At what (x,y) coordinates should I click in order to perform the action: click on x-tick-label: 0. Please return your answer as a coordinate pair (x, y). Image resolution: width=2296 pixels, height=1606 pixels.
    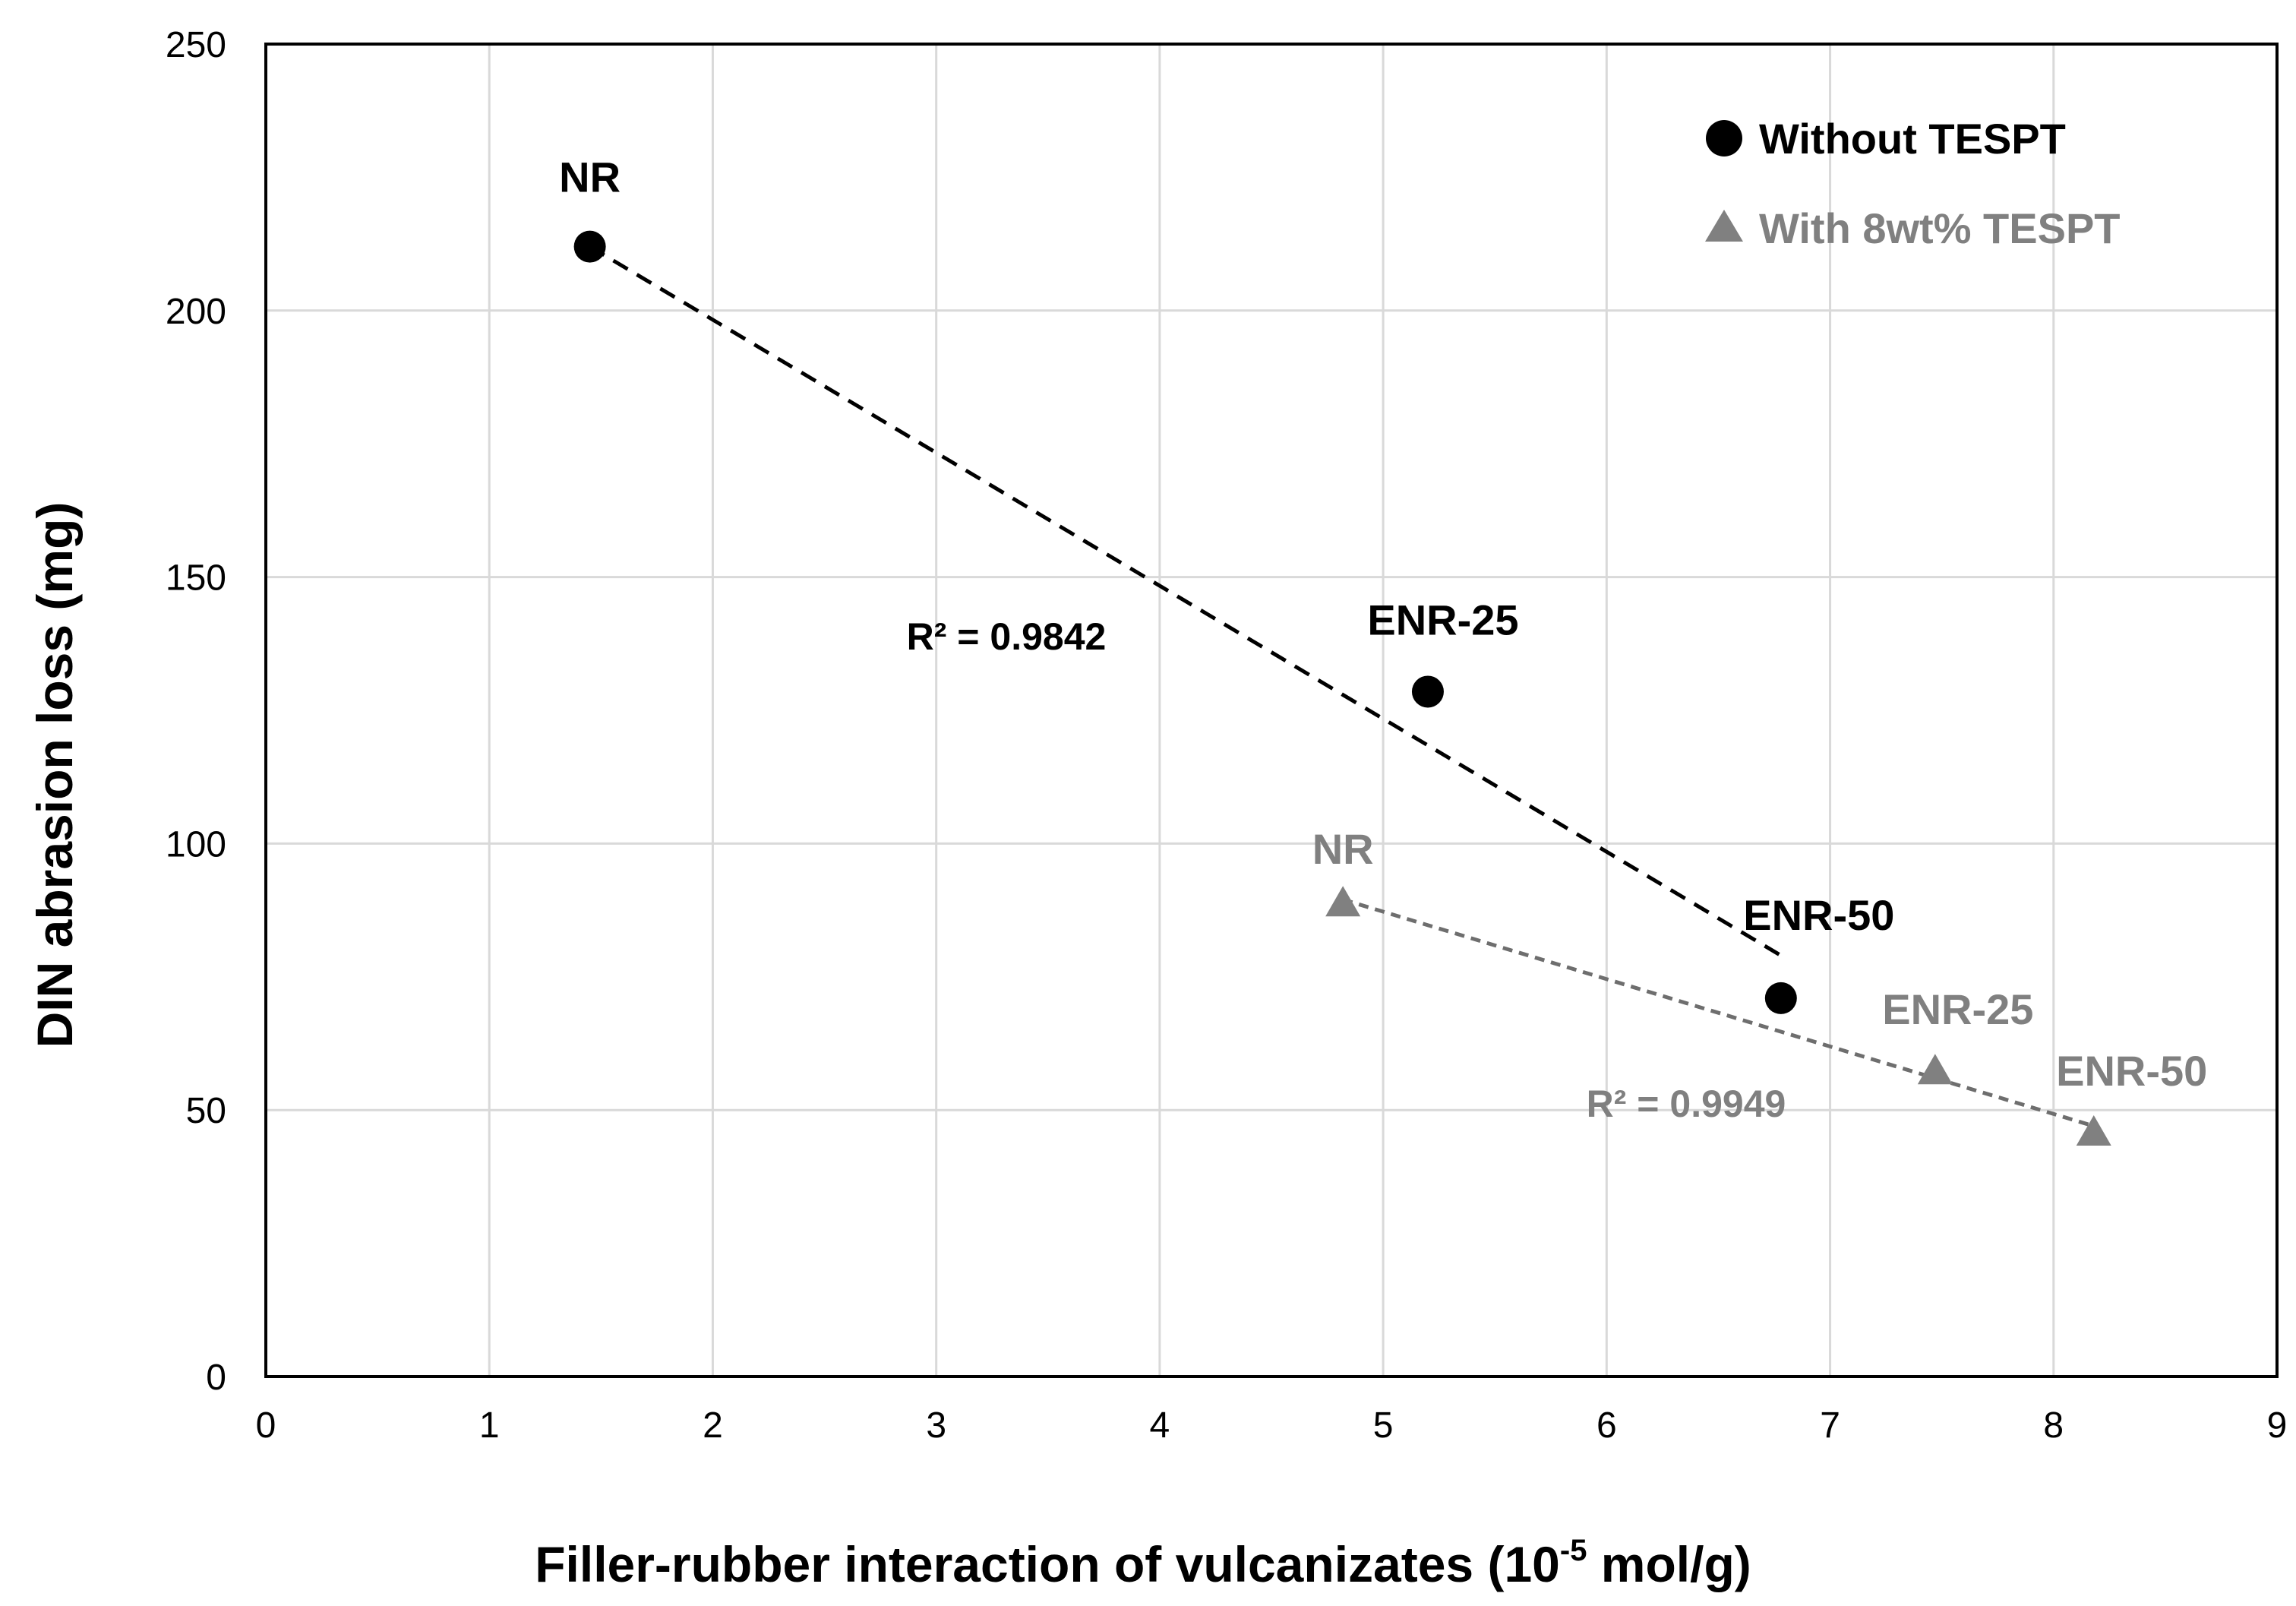
    Looking at the image, I should click on (266, 1425).